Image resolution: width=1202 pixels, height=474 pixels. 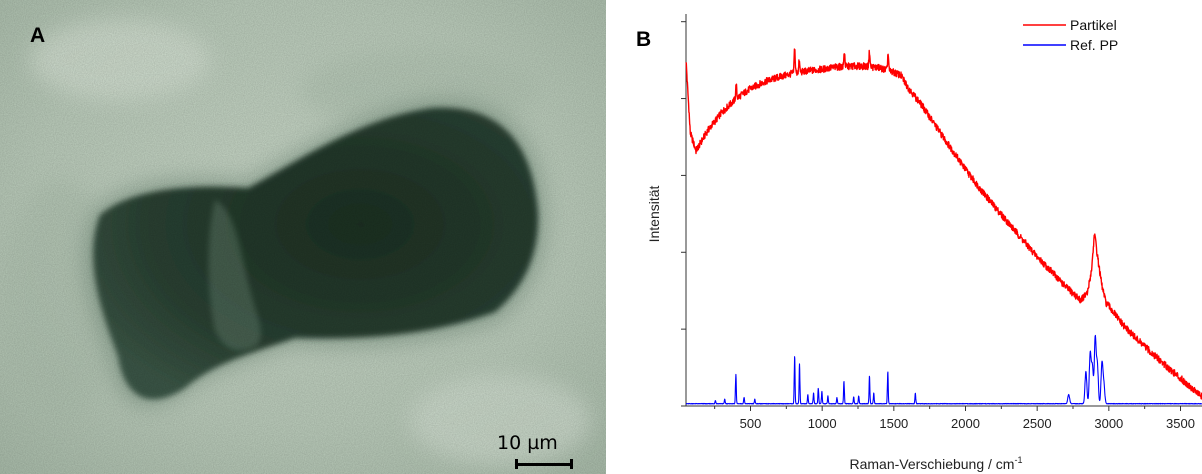 What do you see at coordinates (943, 369) in the screenshot?
I see `series-line-ref-pp` at bounding box center [943, 369].